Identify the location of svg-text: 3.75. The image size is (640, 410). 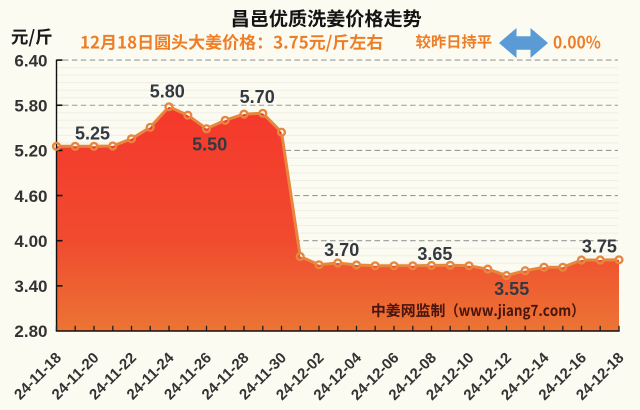
(599, 247).